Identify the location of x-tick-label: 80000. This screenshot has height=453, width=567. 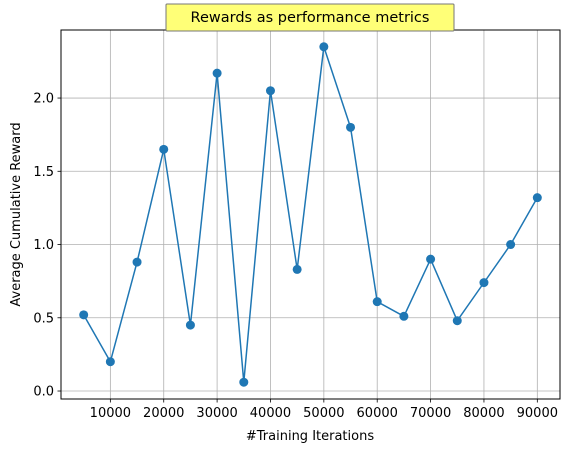
(483, 413).